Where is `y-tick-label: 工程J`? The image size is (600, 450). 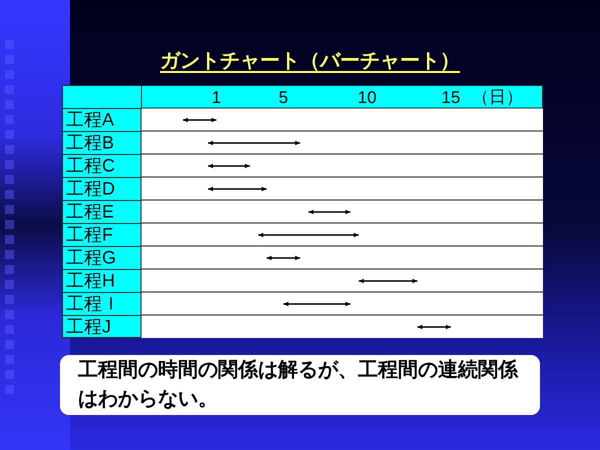
y-tick-label: 工程J is located at coordinates (88, 326).